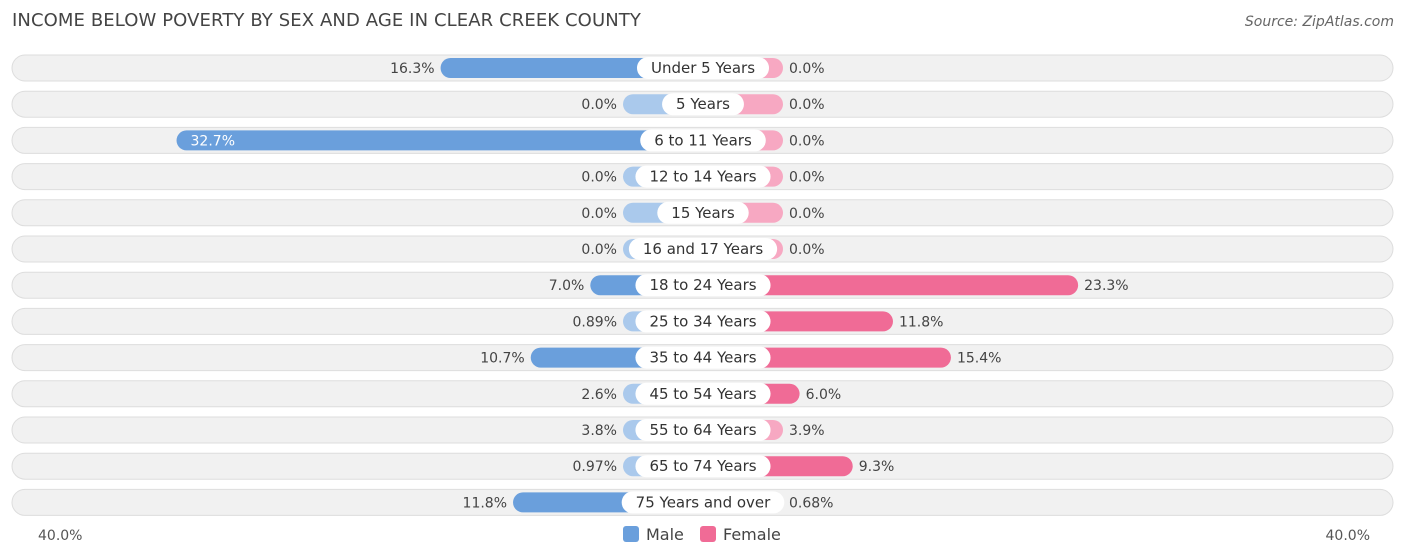  What do you see at coordinates (595, 467) in the screenshot?
I see `male-value-label: 0.97%` at bounding box center [595, 467].